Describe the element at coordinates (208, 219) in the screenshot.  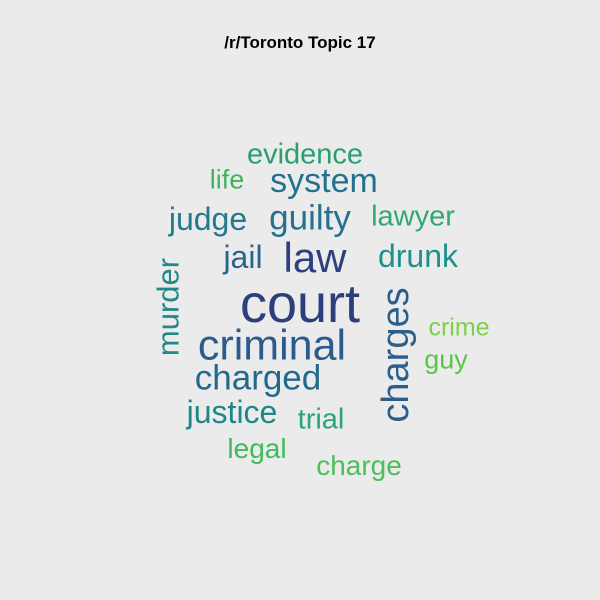
I see `word-judge: judge` at that location.